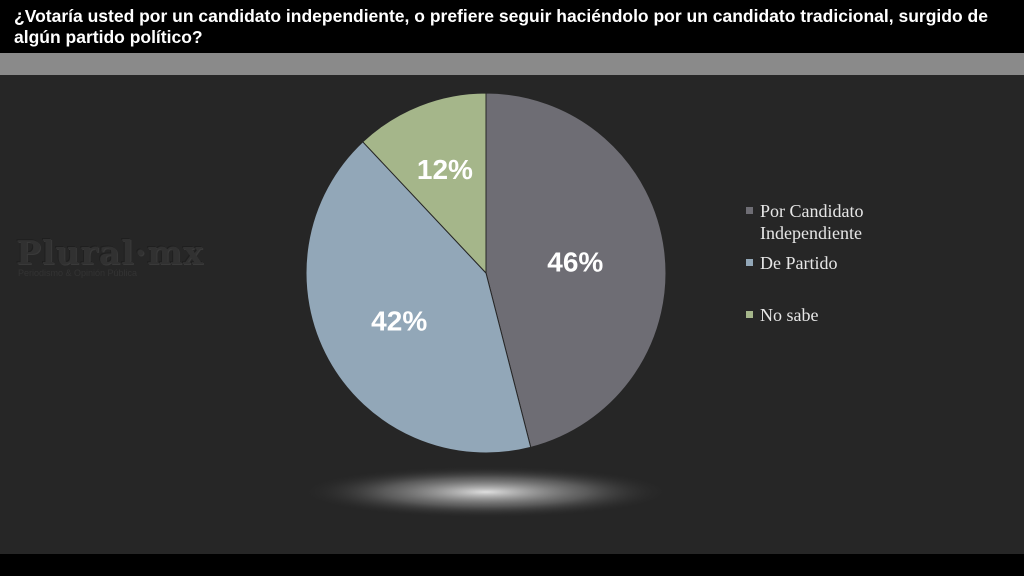 The image size is (1024, 576). I want to click on pluralmx-watermark-logo: Plural·mx Periodismo & Opinión Pública, so click(151, 259).